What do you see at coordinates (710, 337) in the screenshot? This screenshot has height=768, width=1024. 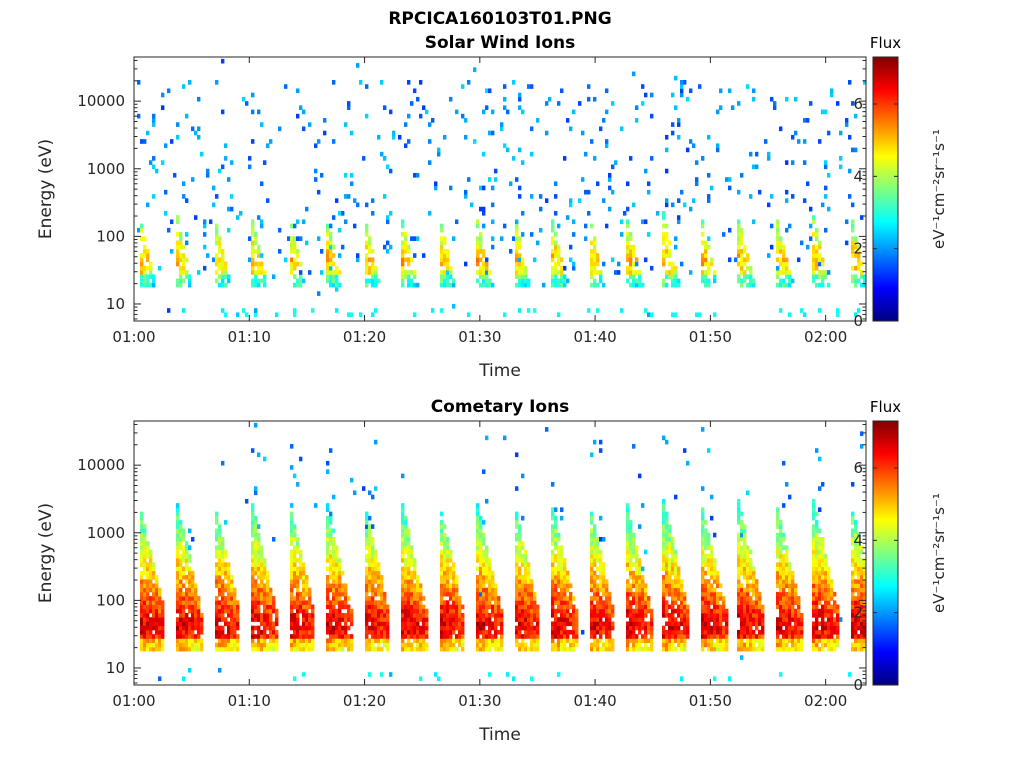 I see `x-tick-label: 01:50` at bounding box center [710, 337].